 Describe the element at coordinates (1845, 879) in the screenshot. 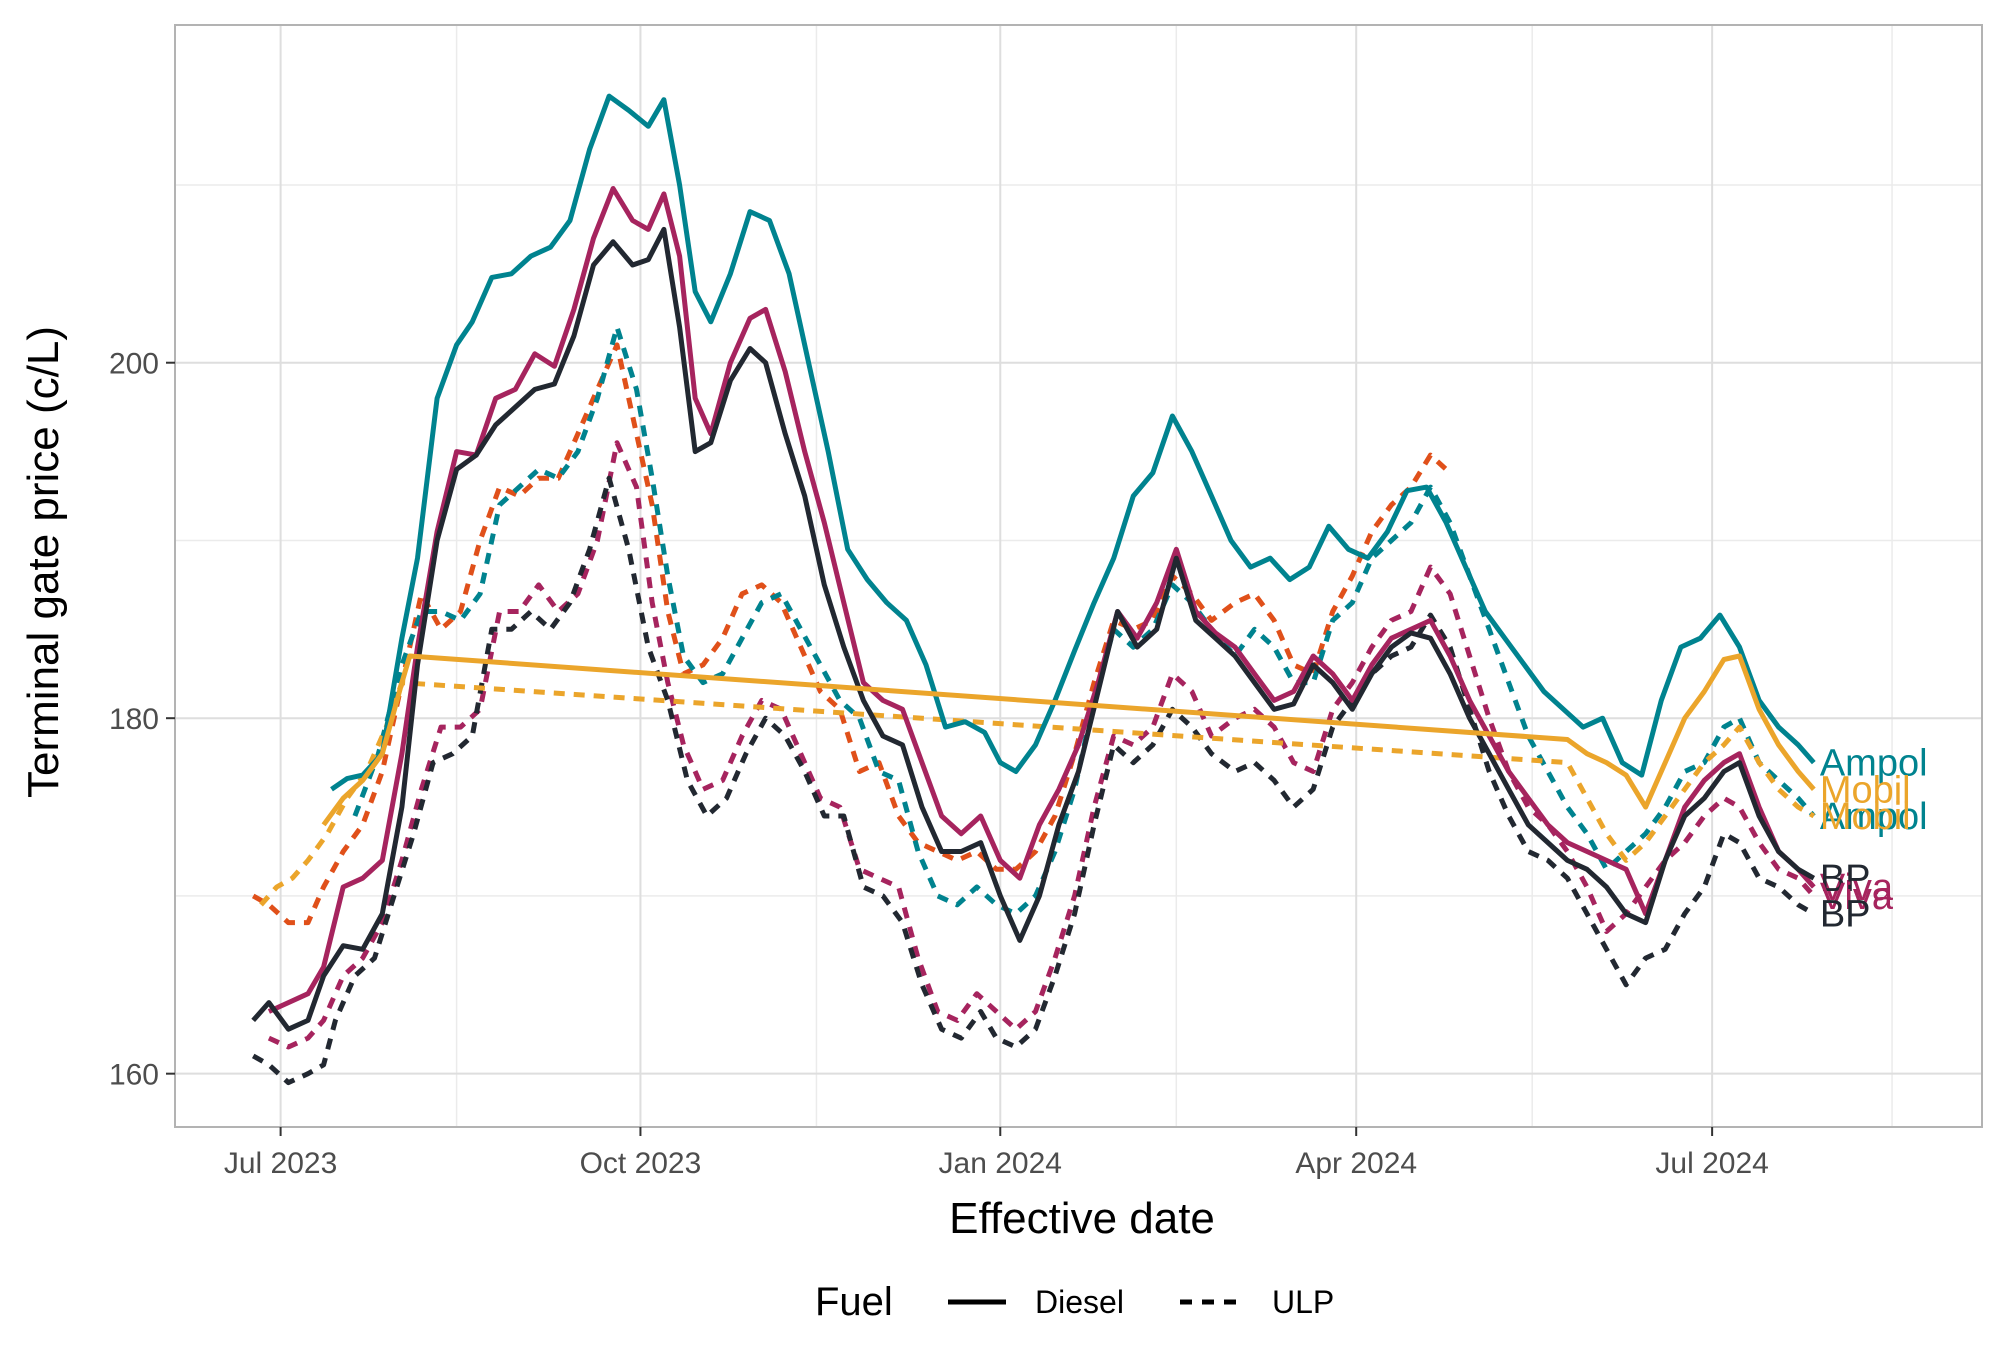

I see `end-label-bp-diesel: BP` at that location.